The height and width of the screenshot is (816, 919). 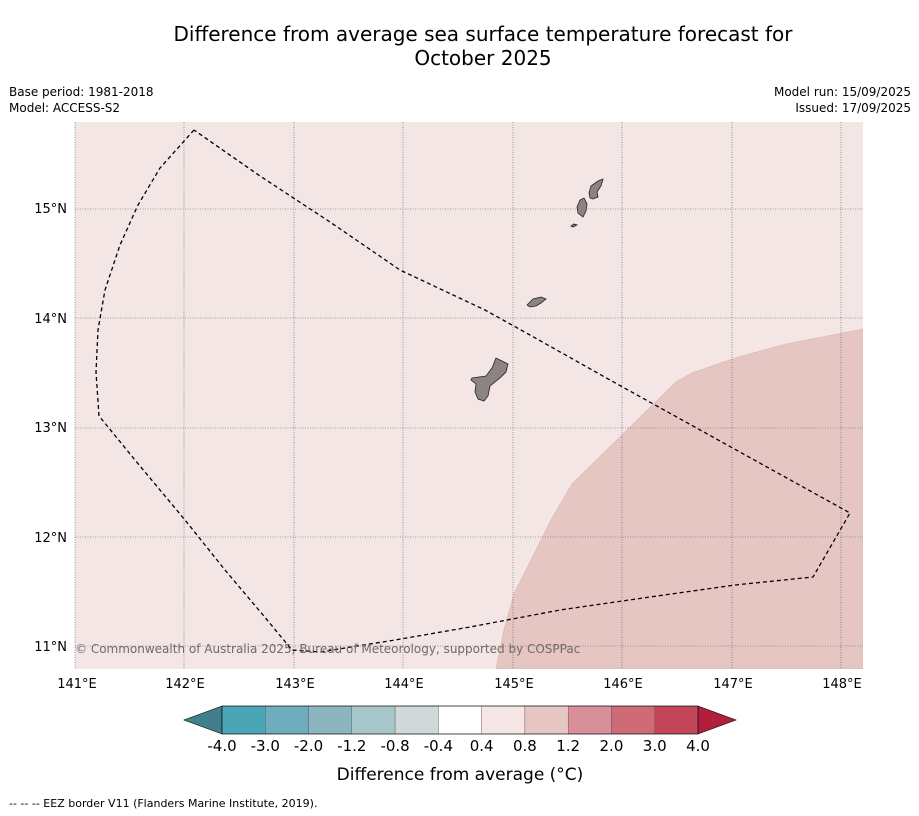 I want to click on lat-label-15n: 15°N, so click(x=50, y=209).